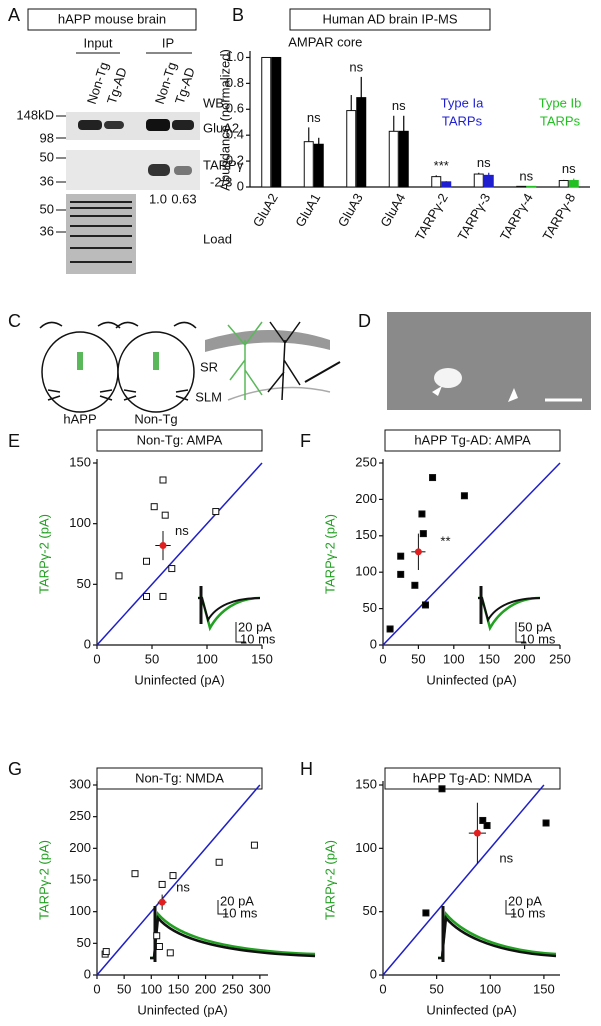  I want to click on chart-title: Human AD brain IP-MS, so click(389, 18).